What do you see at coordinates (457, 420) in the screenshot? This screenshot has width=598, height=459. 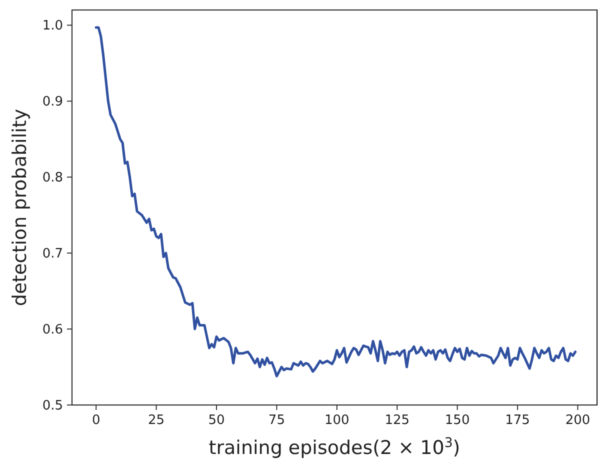 I see `x-tick-label: 150` at bounding box center [457, 420].